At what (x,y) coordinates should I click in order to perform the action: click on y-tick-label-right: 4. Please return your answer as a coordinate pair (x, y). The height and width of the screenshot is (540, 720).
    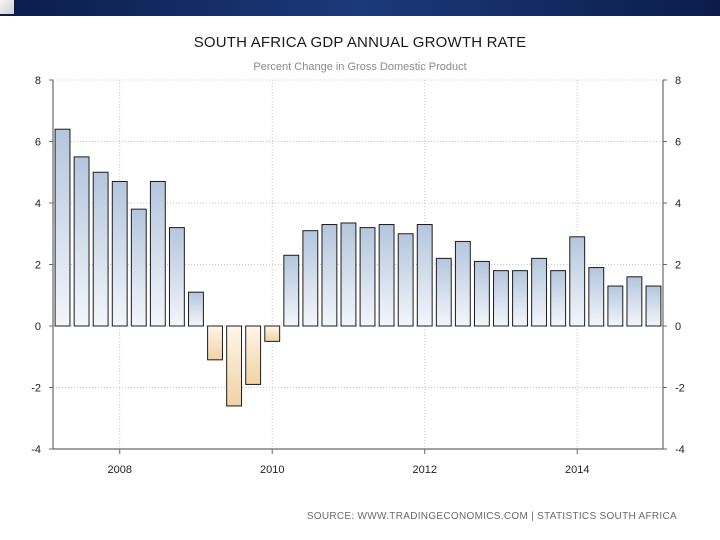
    Looking at the image, I should click on (678, 204).